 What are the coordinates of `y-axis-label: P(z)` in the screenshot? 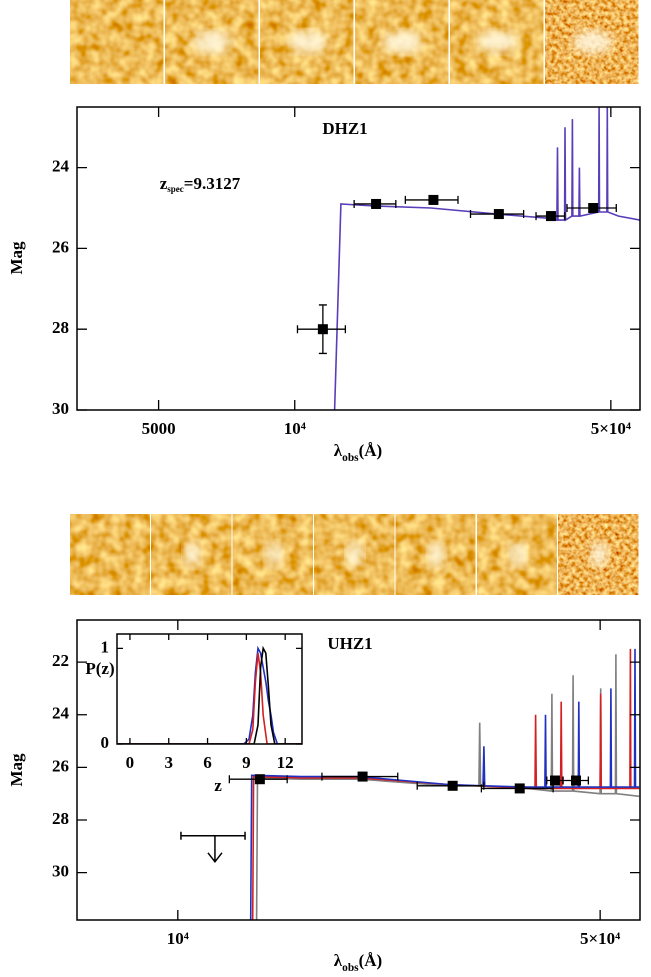 It's located at (99, 668).